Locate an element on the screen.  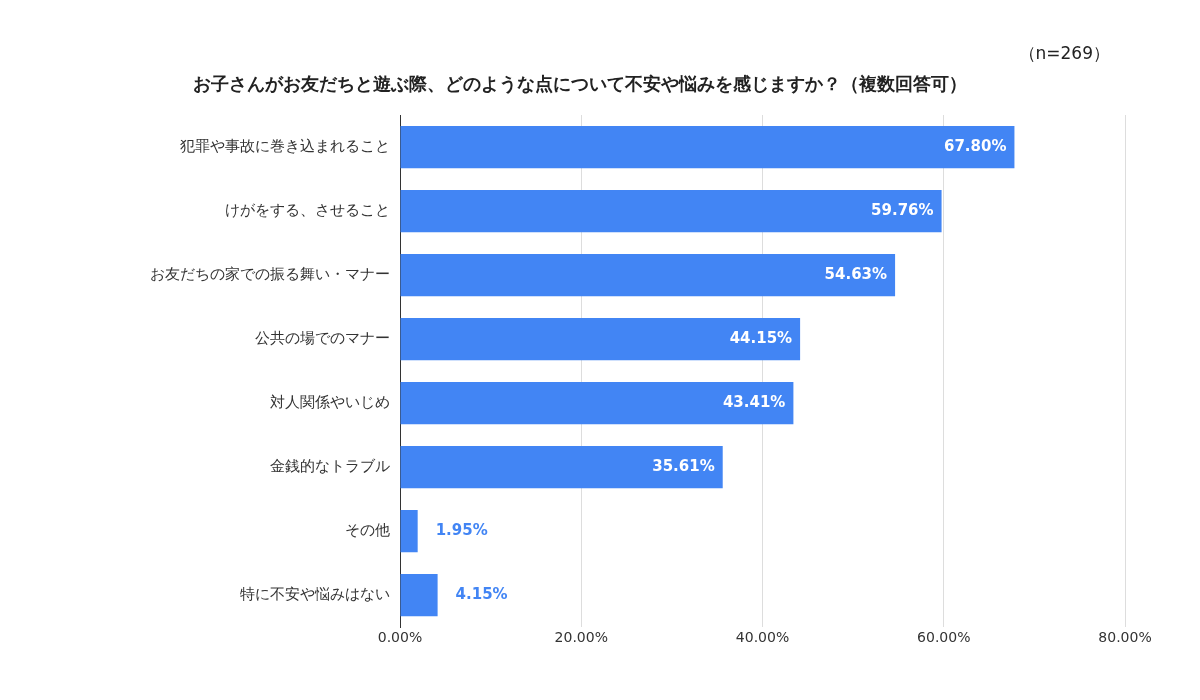
y-tick-label: 公共の場でのマナー is located at coordinates (322, 337).